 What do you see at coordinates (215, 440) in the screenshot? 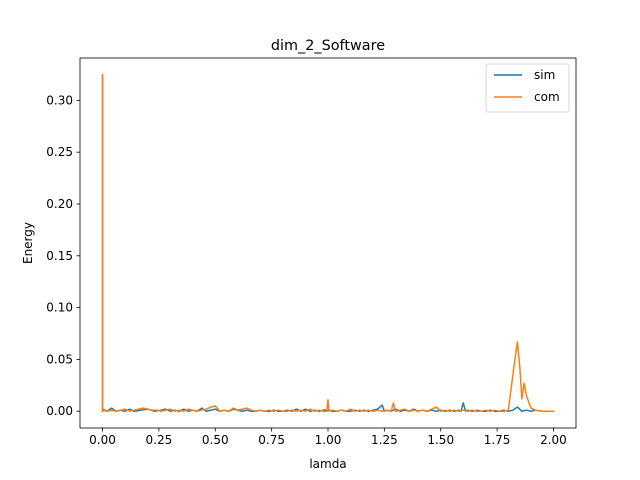
I see `x-tick-label: 0.50` at bounding box center [215, 440].